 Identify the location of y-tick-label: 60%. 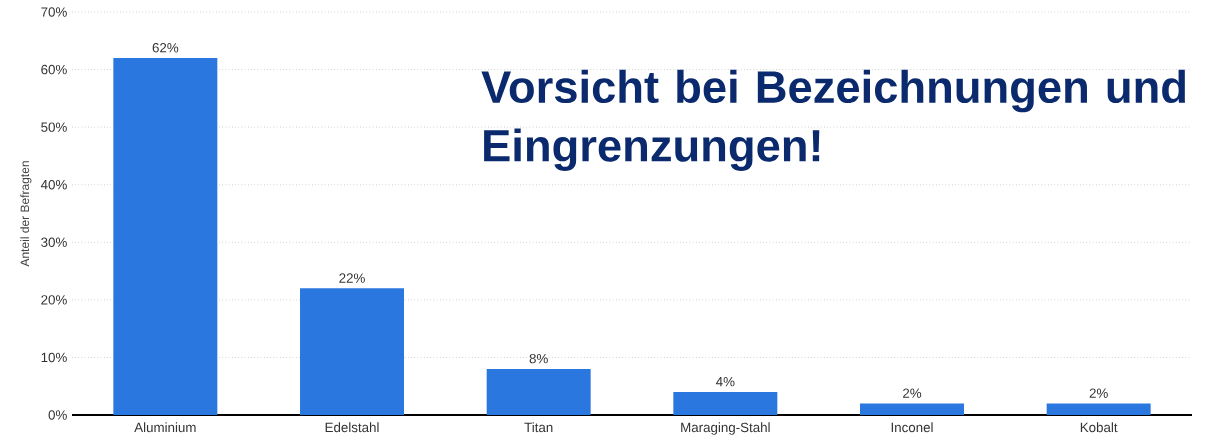
(54, 69).